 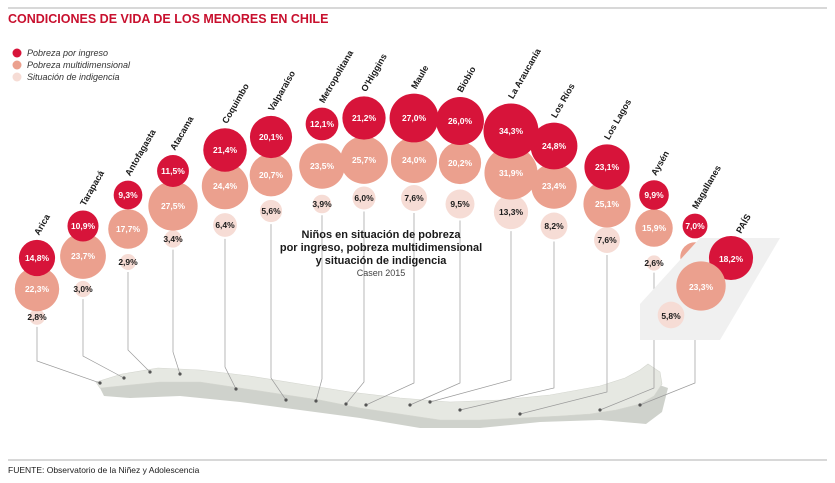 I want to click on label-multidimensional-o-higgins: 25,7%, so click(x=364, y=160).